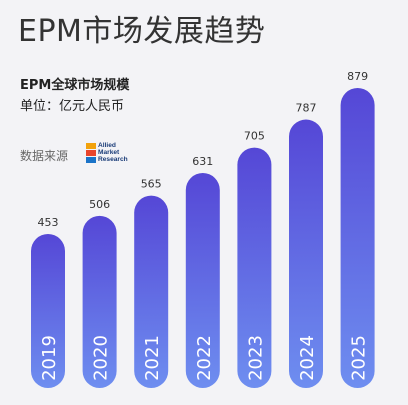 This screenshot has width=408, height=405. I want to click on category-label-2019: 2019, so click(49, 358).